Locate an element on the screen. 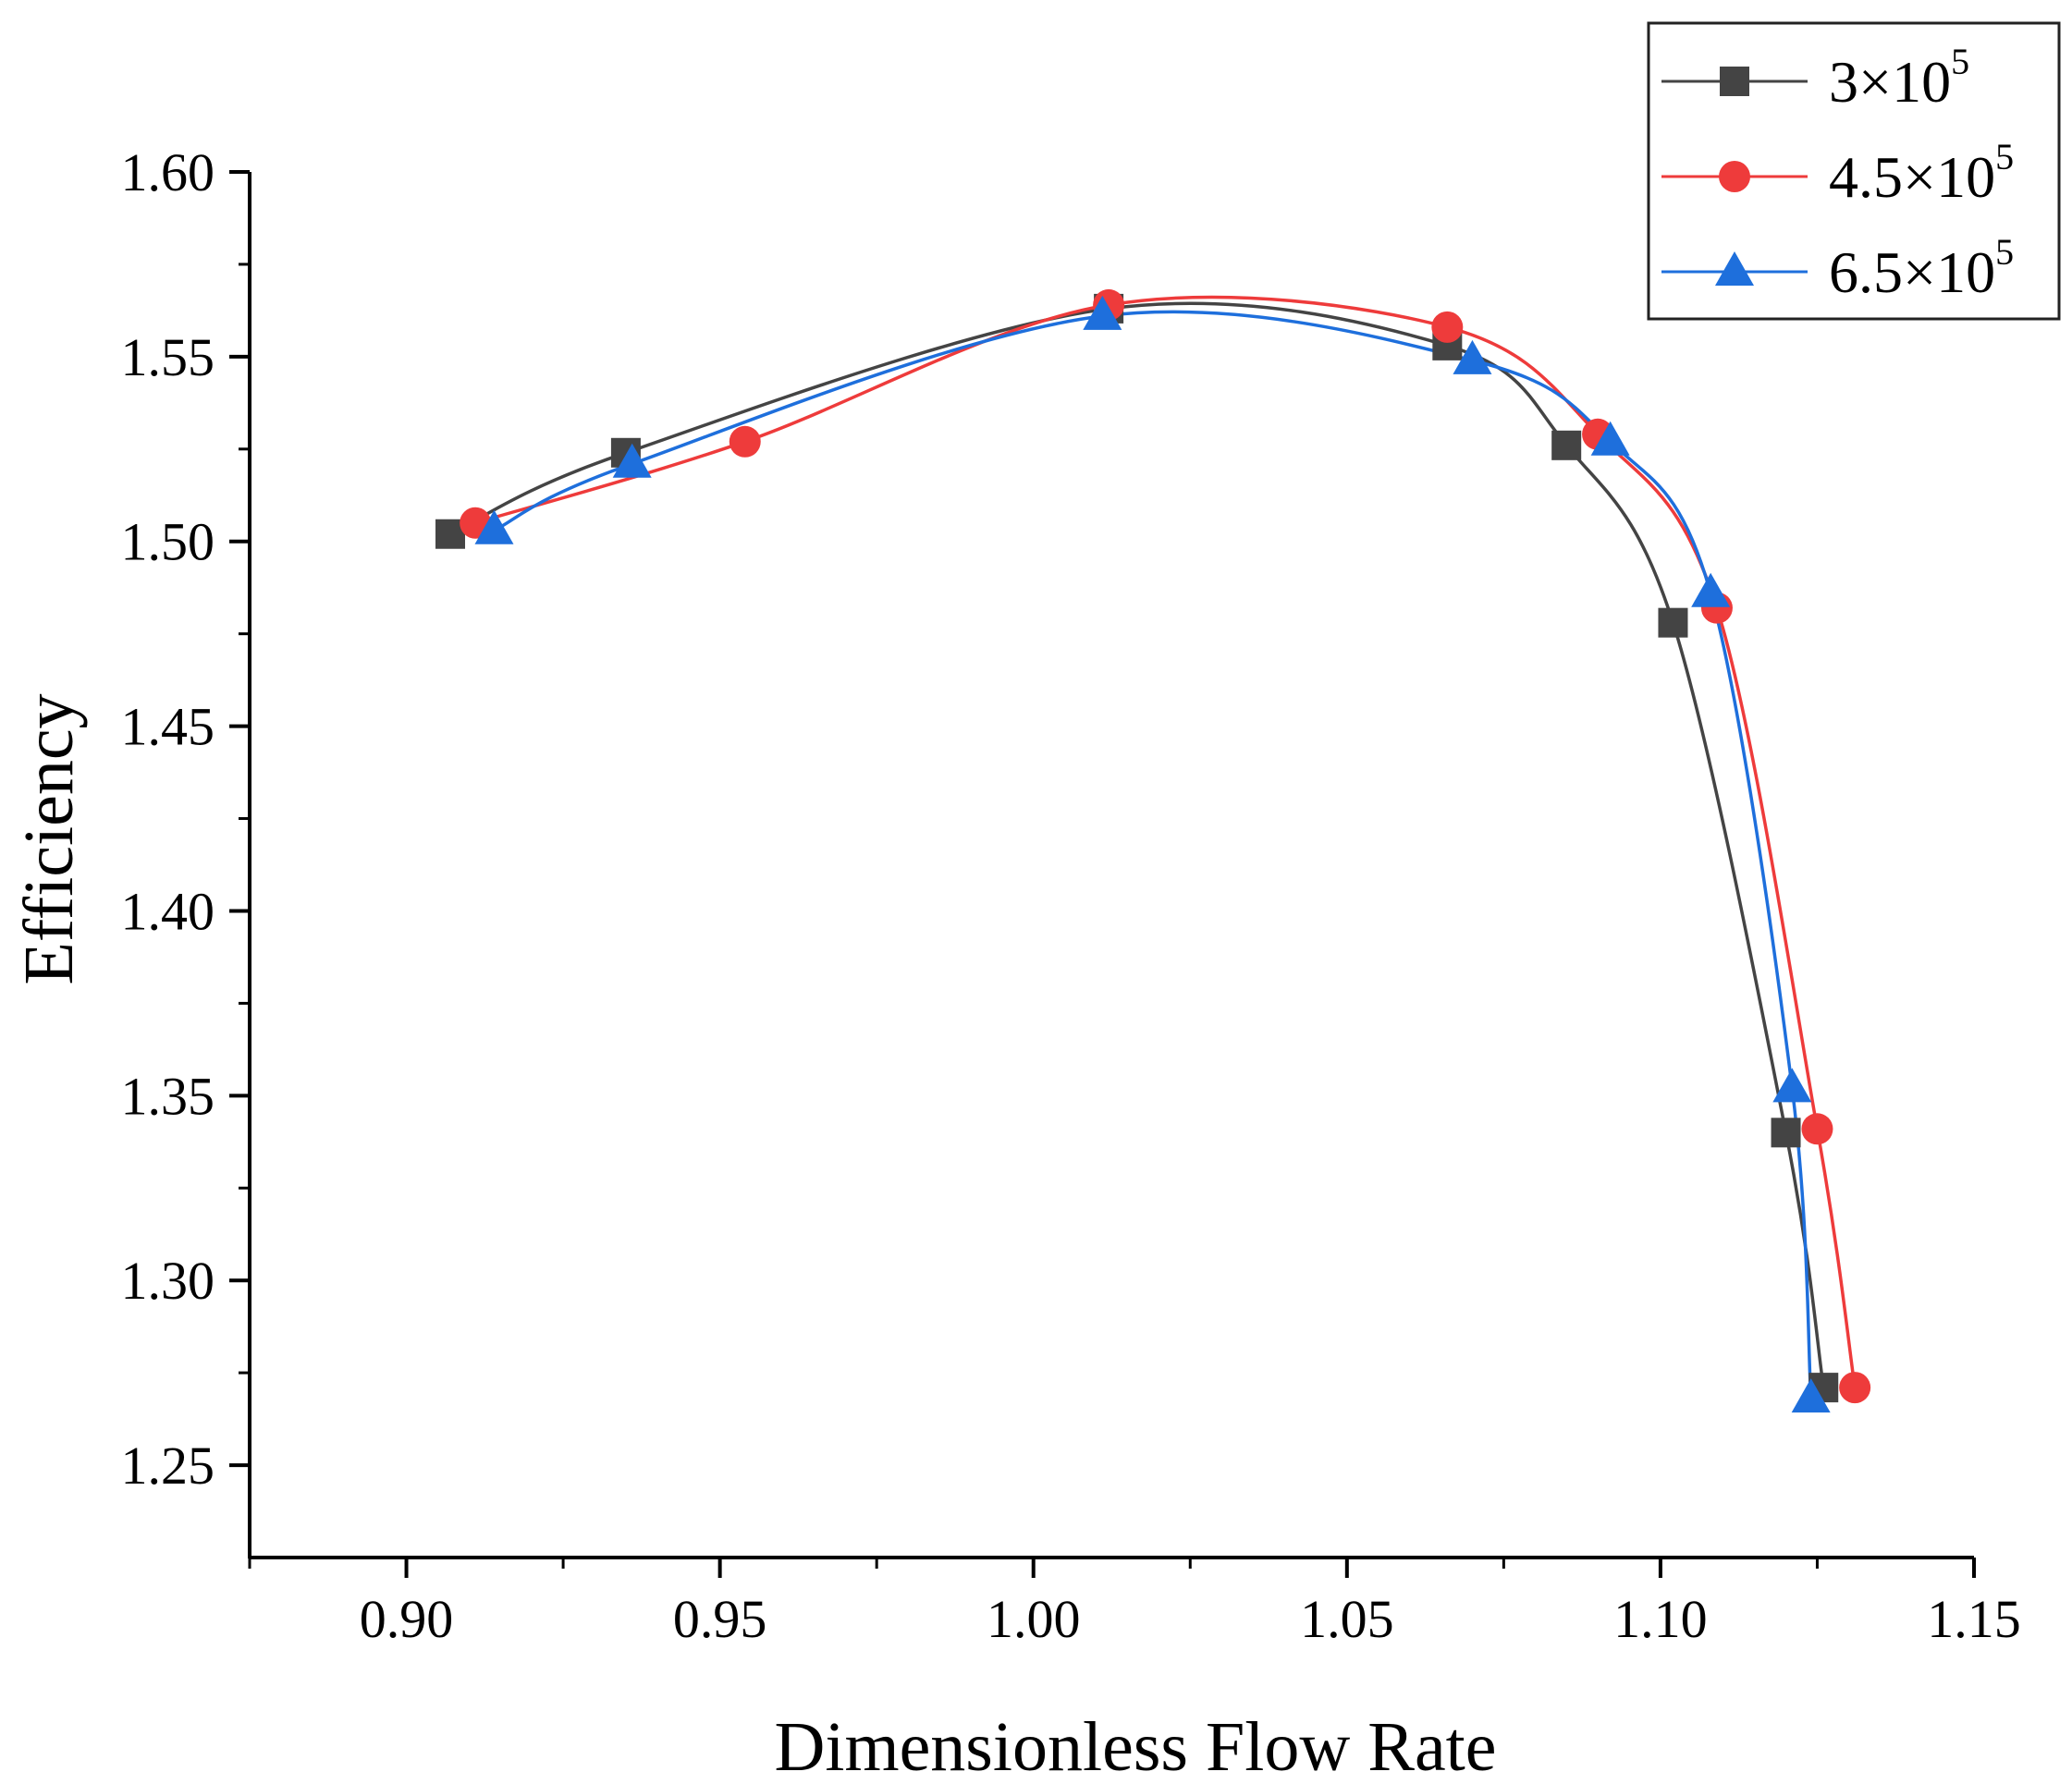  legend-label-3: 6.5×10⁵ is located at coordinates (1921, 268).